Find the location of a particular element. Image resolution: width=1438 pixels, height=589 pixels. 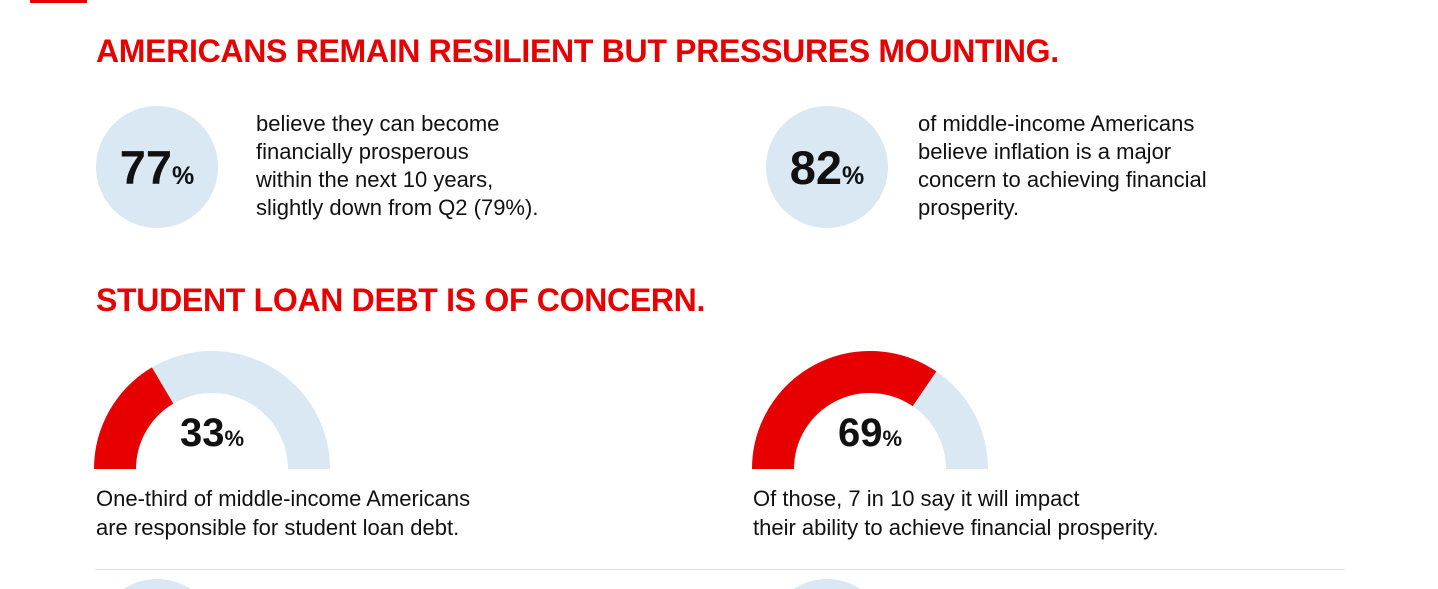

next-section-circle-peek-left is located at coordinates (157, 584).